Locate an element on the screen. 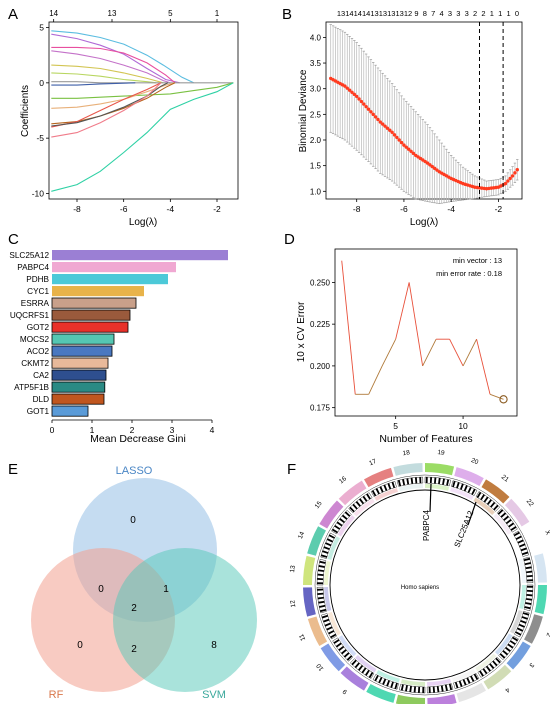 The height and width of the screenshot is (704, 550). chromosome-label-20: 20 is located at coordinates (475, 461).